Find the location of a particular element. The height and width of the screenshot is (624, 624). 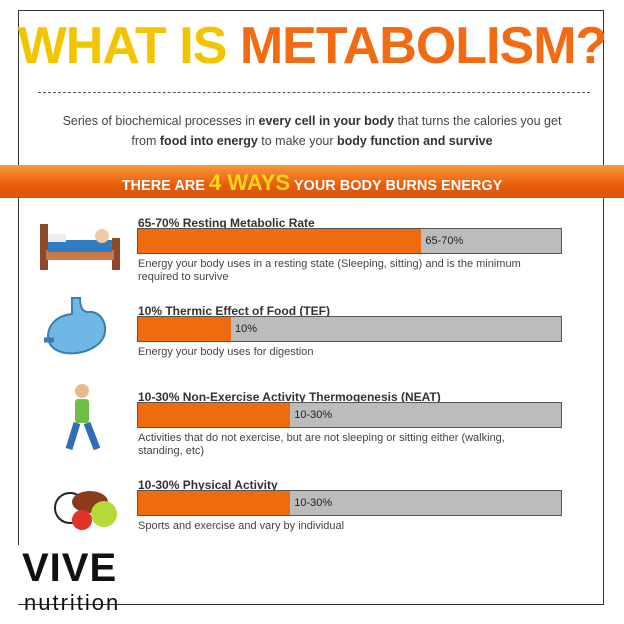

subtitle-part: body function and survive is located at coordinates (415, 141).